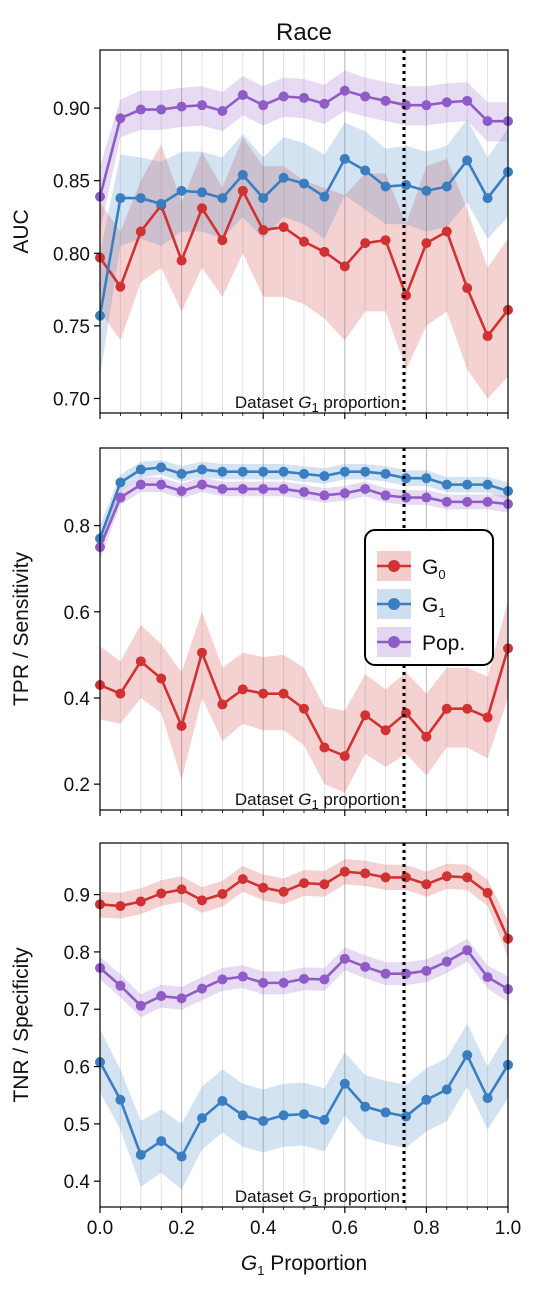  What do you see at coordinates (441, 612) in the screenshot?
I see `legend-label-sub: 1` at bounding box center [441, 612].